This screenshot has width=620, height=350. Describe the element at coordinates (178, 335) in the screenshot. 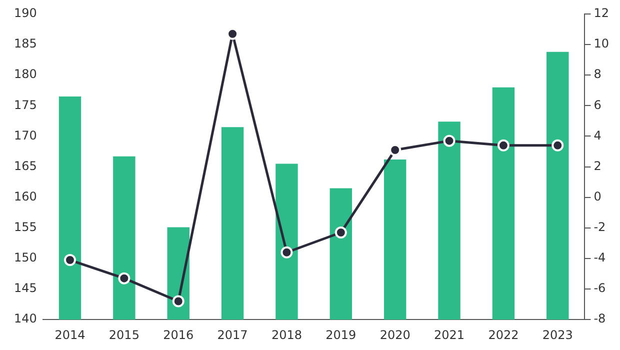

I see `x-tick-label: 2016` at that location.